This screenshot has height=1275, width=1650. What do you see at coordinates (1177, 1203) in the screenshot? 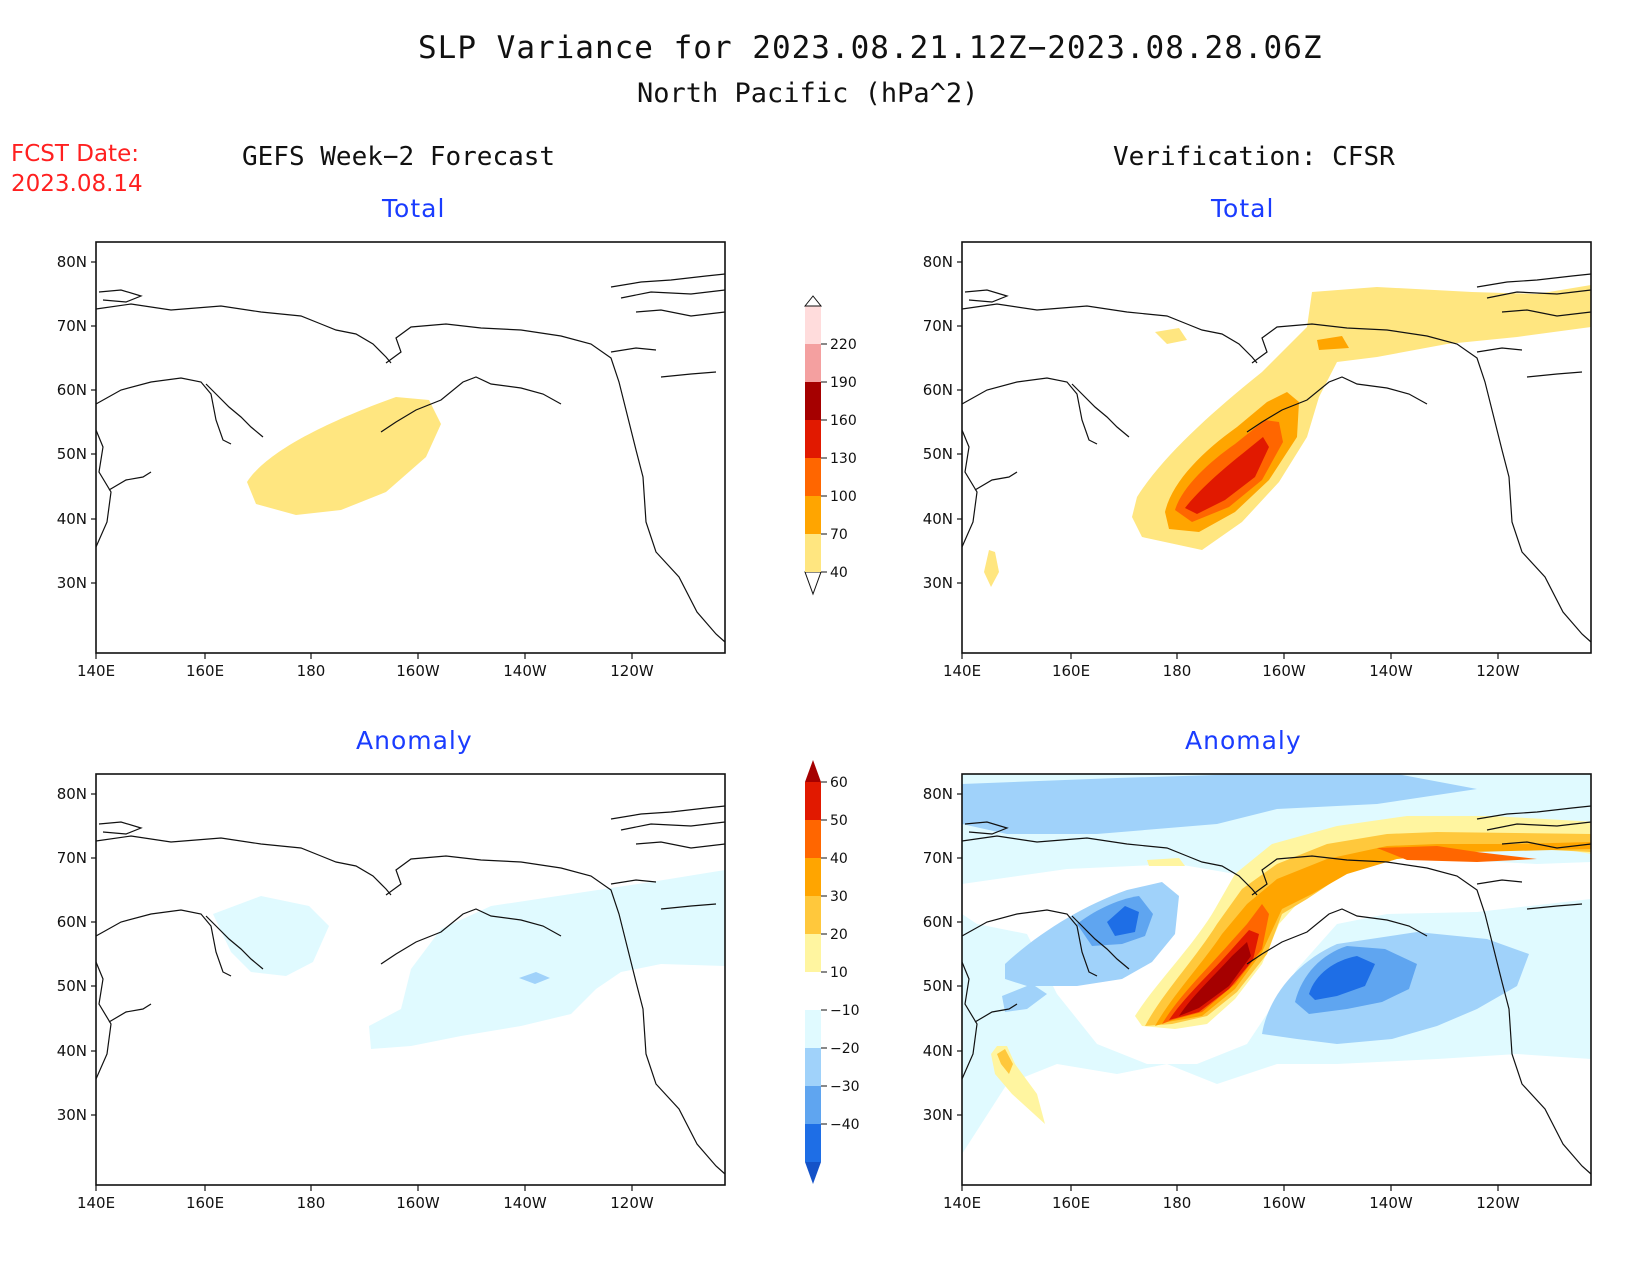
I see `lon-tick-label: 180` at bounding box center [1177, 1203].